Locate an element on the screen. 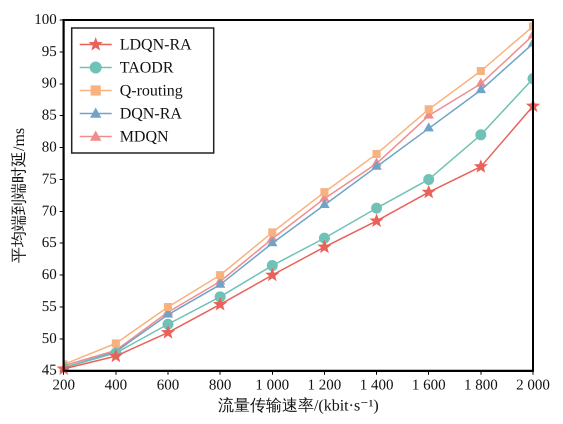 The height and width of the screenshot is (424, 563). x-tick-label: 400 is located at coordinates (116, 386).